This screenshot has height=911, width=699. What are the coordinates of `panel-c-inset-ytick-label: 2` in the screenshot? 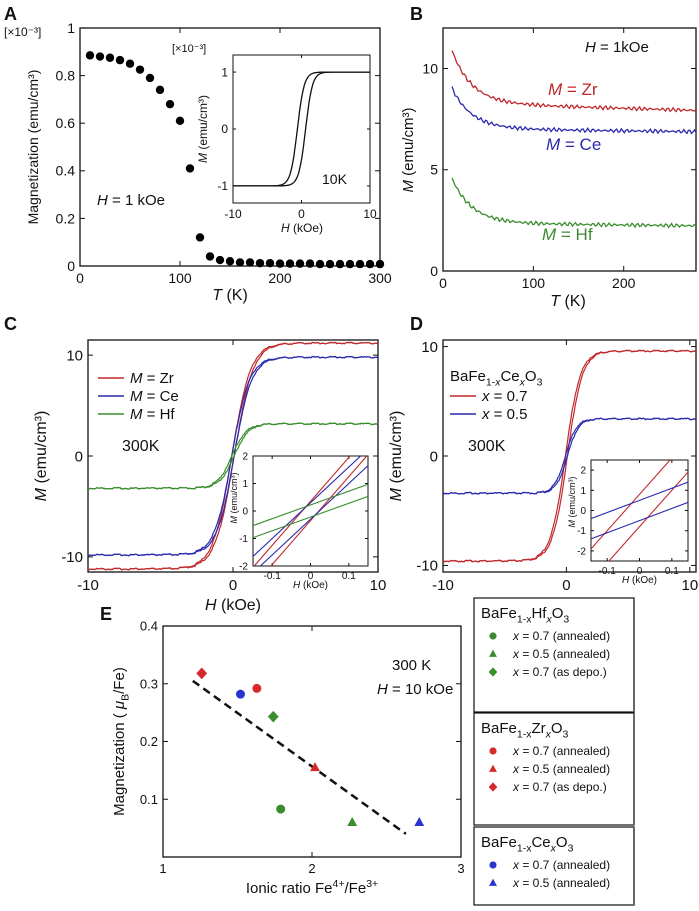 It's located at (245, 457).